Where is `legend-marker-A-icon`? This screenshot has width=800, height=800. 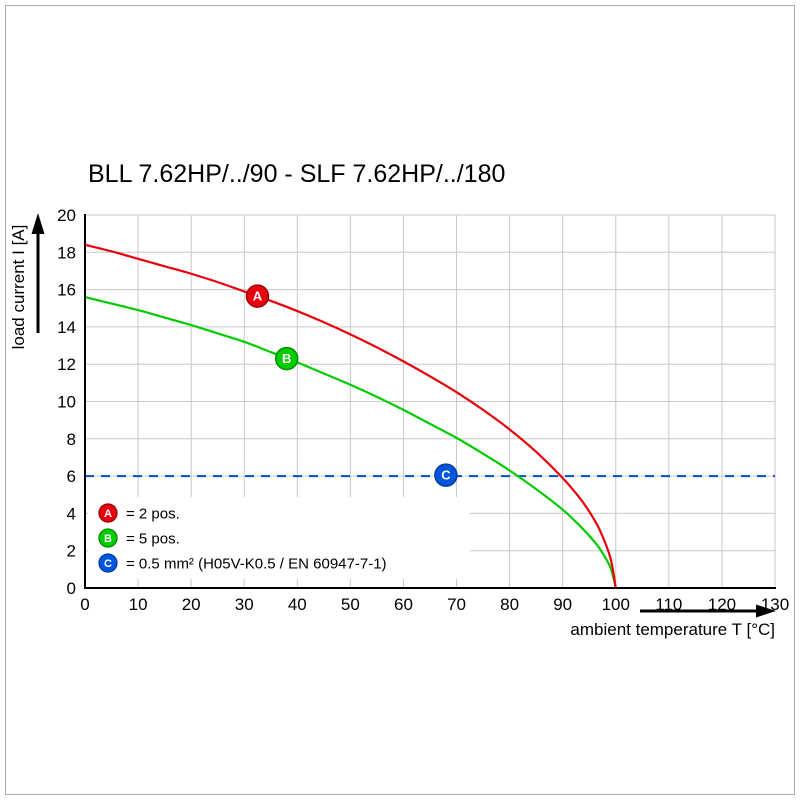 legend-marker-A-icon is located at coordinates (108, 513).